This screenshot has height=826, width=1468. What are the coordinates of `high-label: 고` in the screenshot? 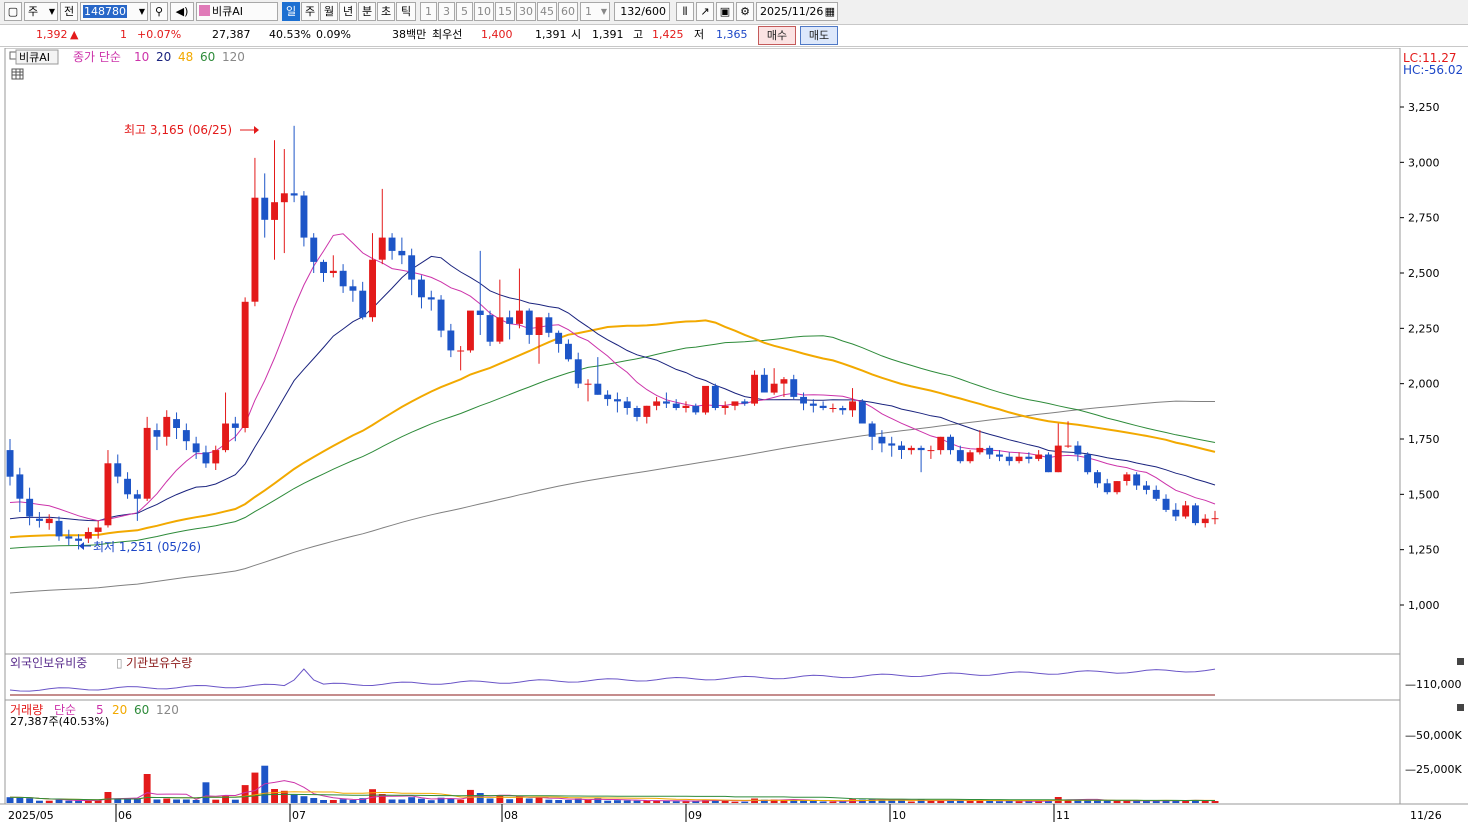 It's located at (638, 34).